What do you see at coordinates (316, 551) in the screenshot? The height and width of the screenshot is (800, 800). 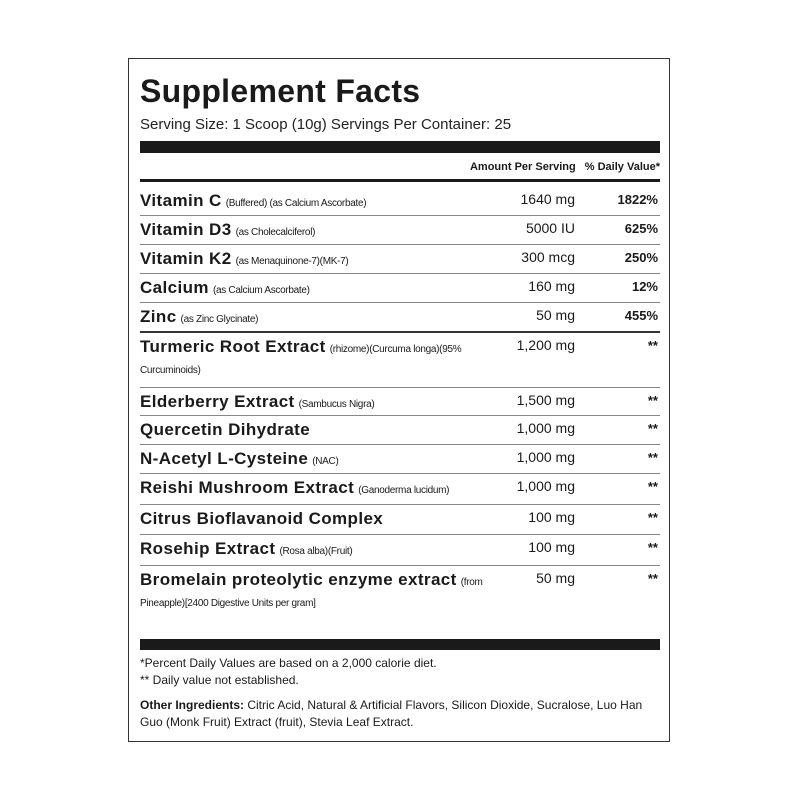 I see `ingredient-source: (Rosa alba)(Fruit)` at bounding box center [316, 551].